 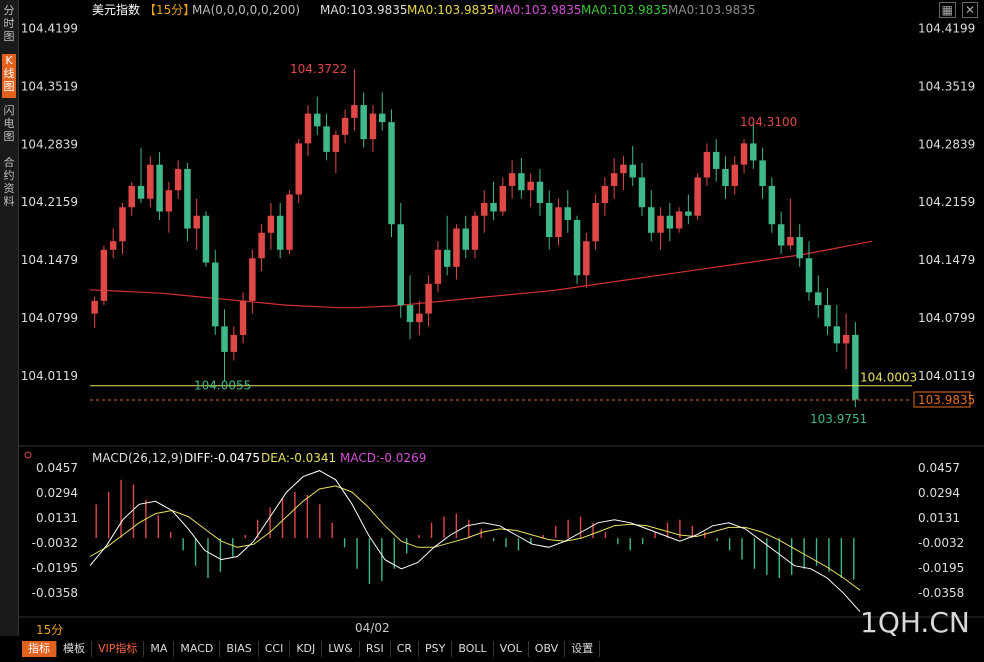 What do you see at coordinates (55, 568) in the screenshot?
I see `macd-tick-left-4: -0.0195` at bounding box center [55, 568].